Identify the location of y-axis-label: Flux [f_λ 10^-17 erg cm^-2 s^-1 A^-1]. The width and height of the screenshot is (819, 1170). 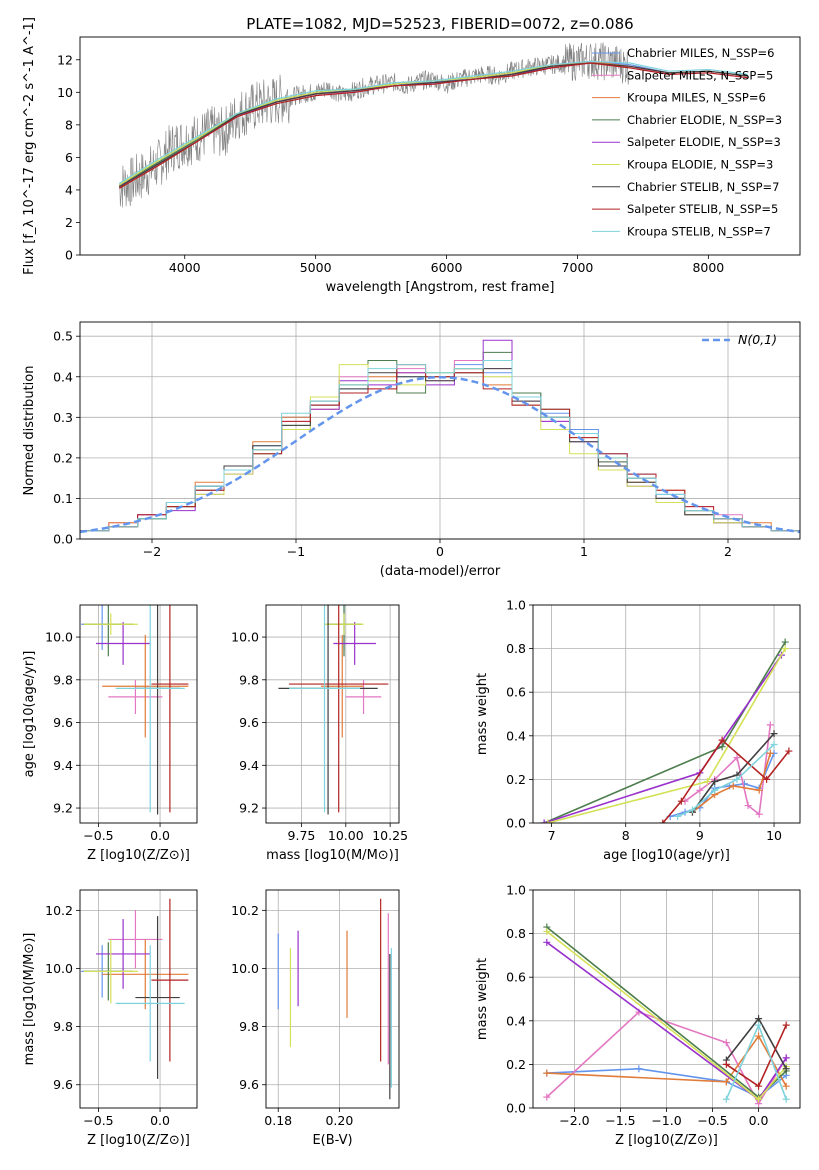
(29, 146).